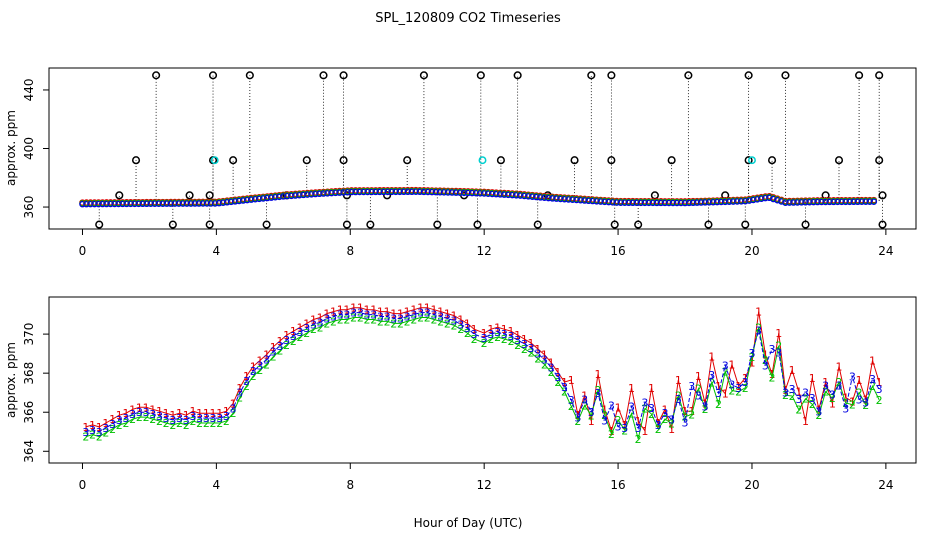 The width and height of the screenshot is (936, 544). I want to click on top-outlier-near-point, so click(209, 195).